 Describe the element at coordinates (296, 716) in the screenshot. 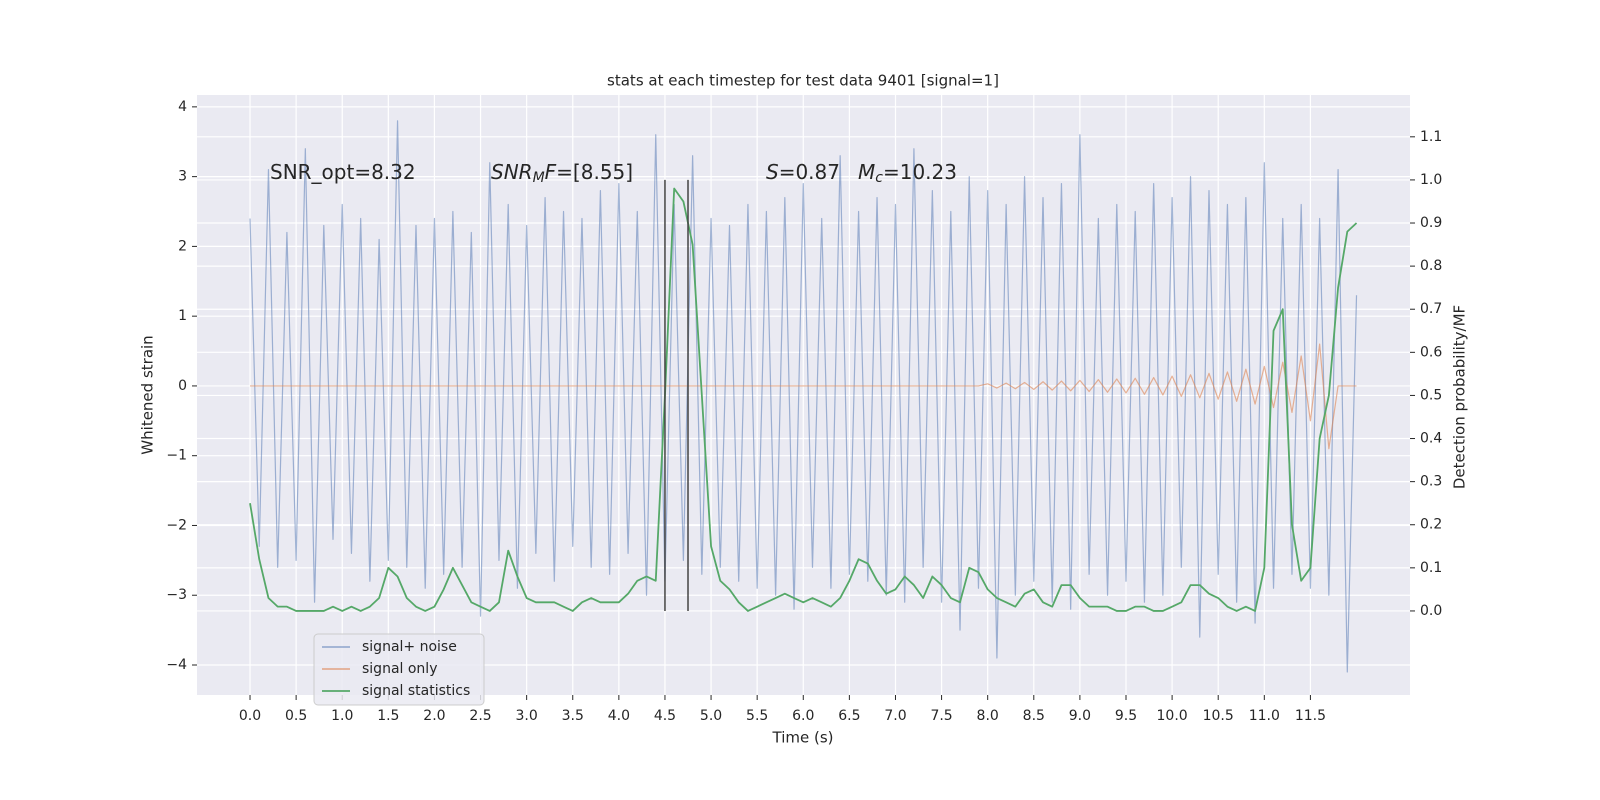

I see `x-tick-label: 0.5` at that location.